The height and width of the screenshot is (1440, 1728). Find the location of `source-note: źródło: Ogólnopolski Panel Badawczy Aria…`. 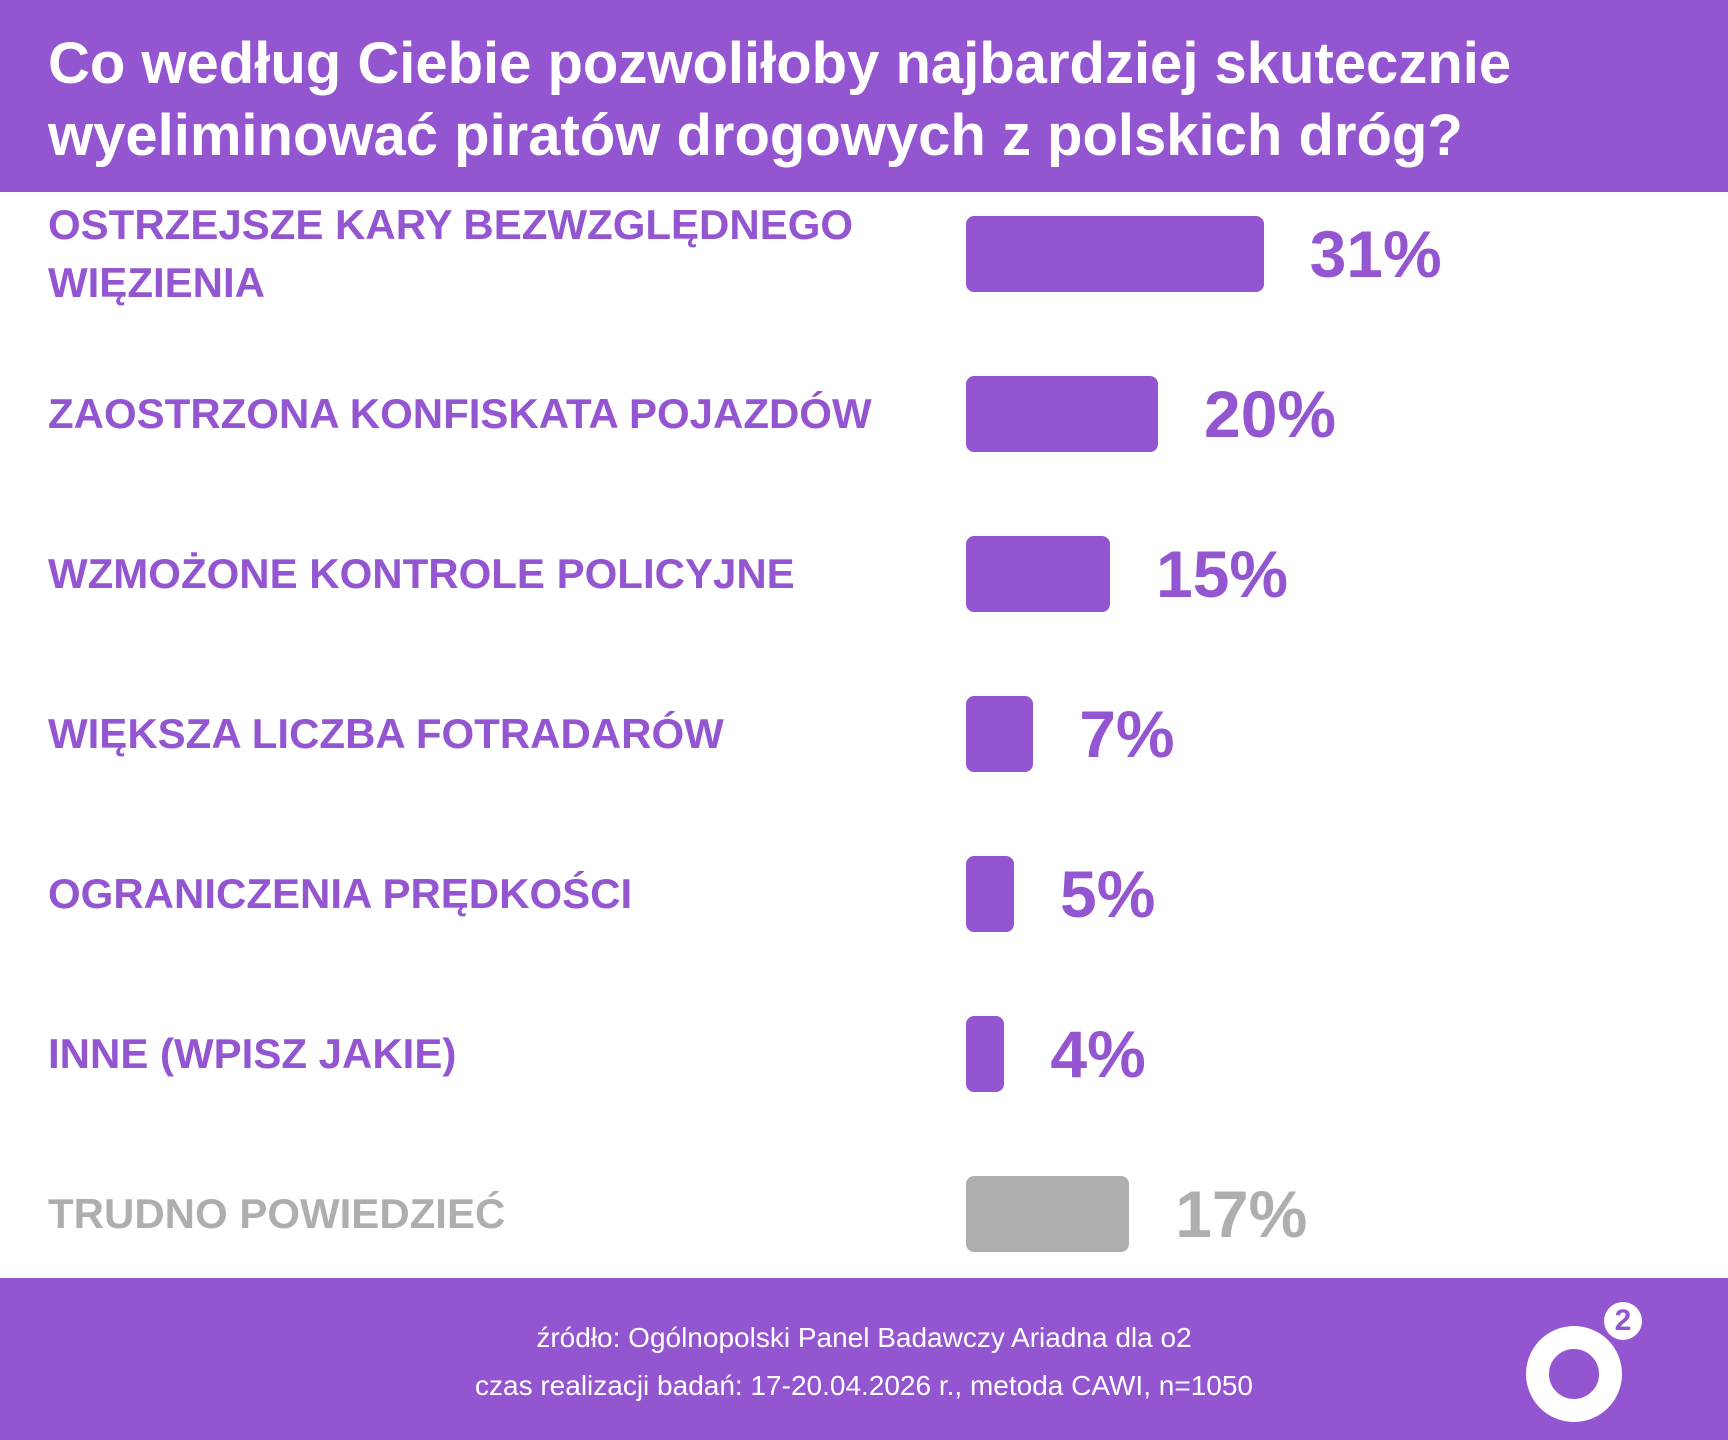

source-note: źródło: Ogólnopolski Panel Badawczy Aria… is located at coordinates (864, 1337).